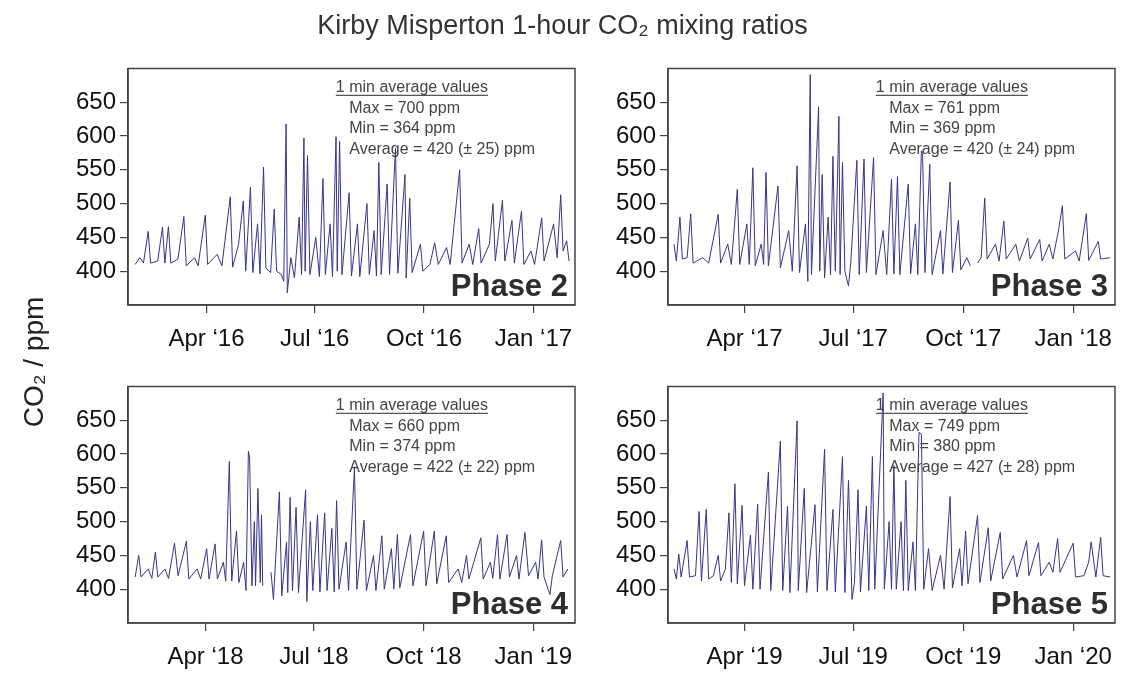  I want to click on x-tick-label: Jul ‘19, so click(853, 656).